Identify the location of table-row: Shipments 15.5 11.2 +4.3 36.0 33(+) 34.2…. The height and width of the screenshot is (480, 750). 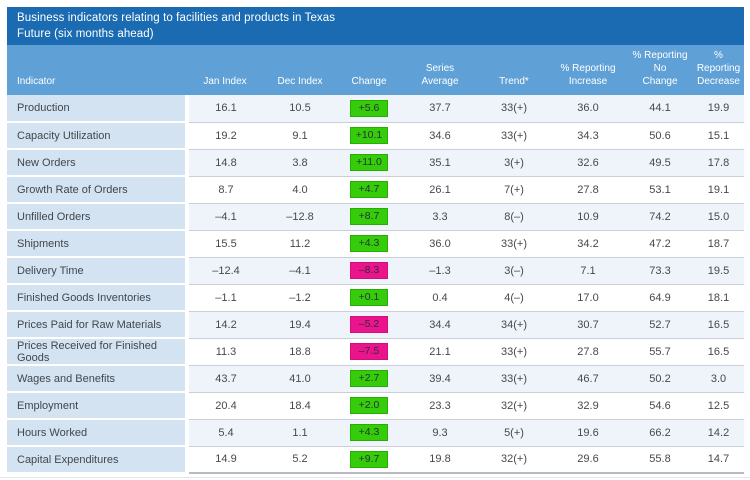
(375, 244).